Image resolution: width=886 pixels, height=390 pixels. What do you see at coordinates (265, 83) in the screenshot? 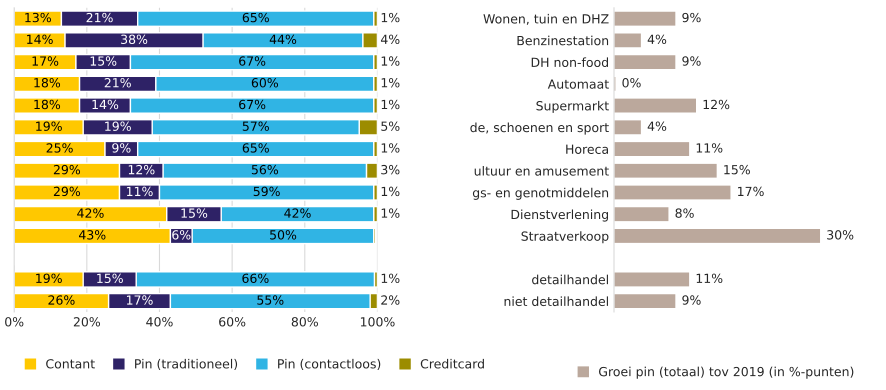
I see `data-label: 60%` at bounding box center [265, 83].